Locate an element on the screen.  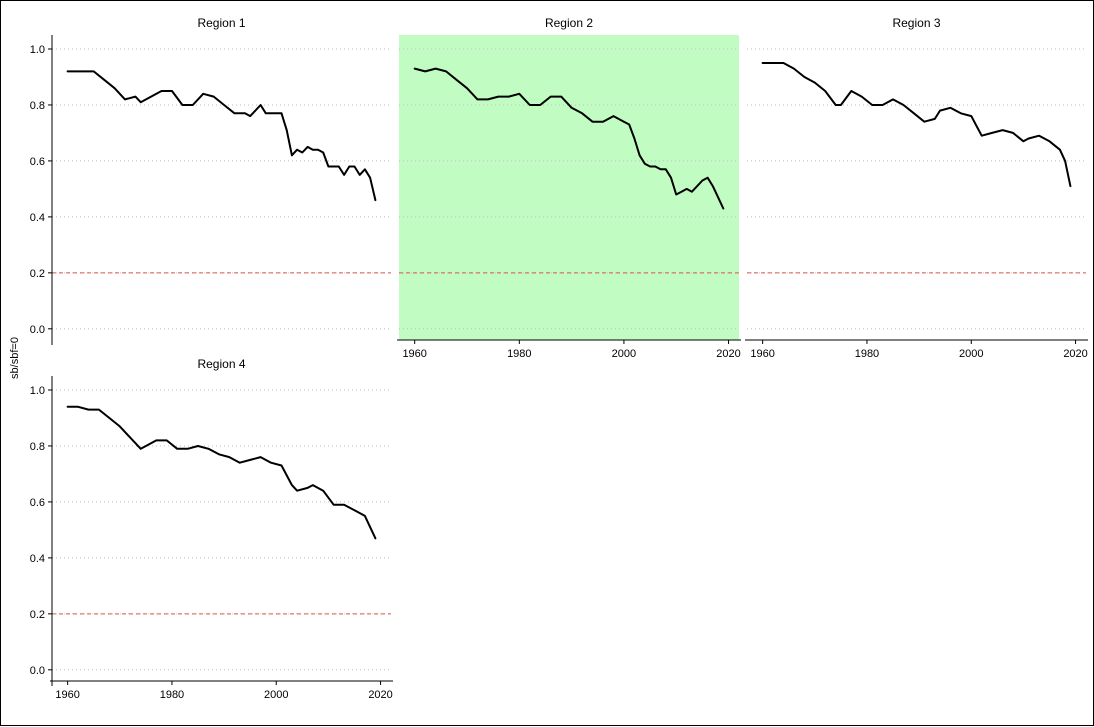
panel-region-3: Region 3 1960 1980 2000 2020 is located at coordinates (916, 188).